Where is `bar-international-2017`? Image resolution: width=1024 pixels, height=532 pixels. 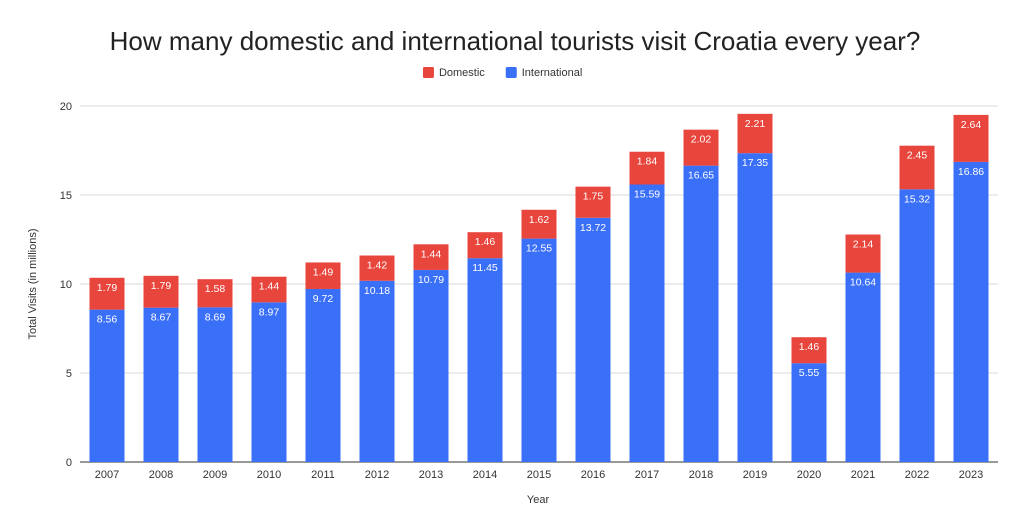
bar-international-2017 is located at coordinates (647, 323).